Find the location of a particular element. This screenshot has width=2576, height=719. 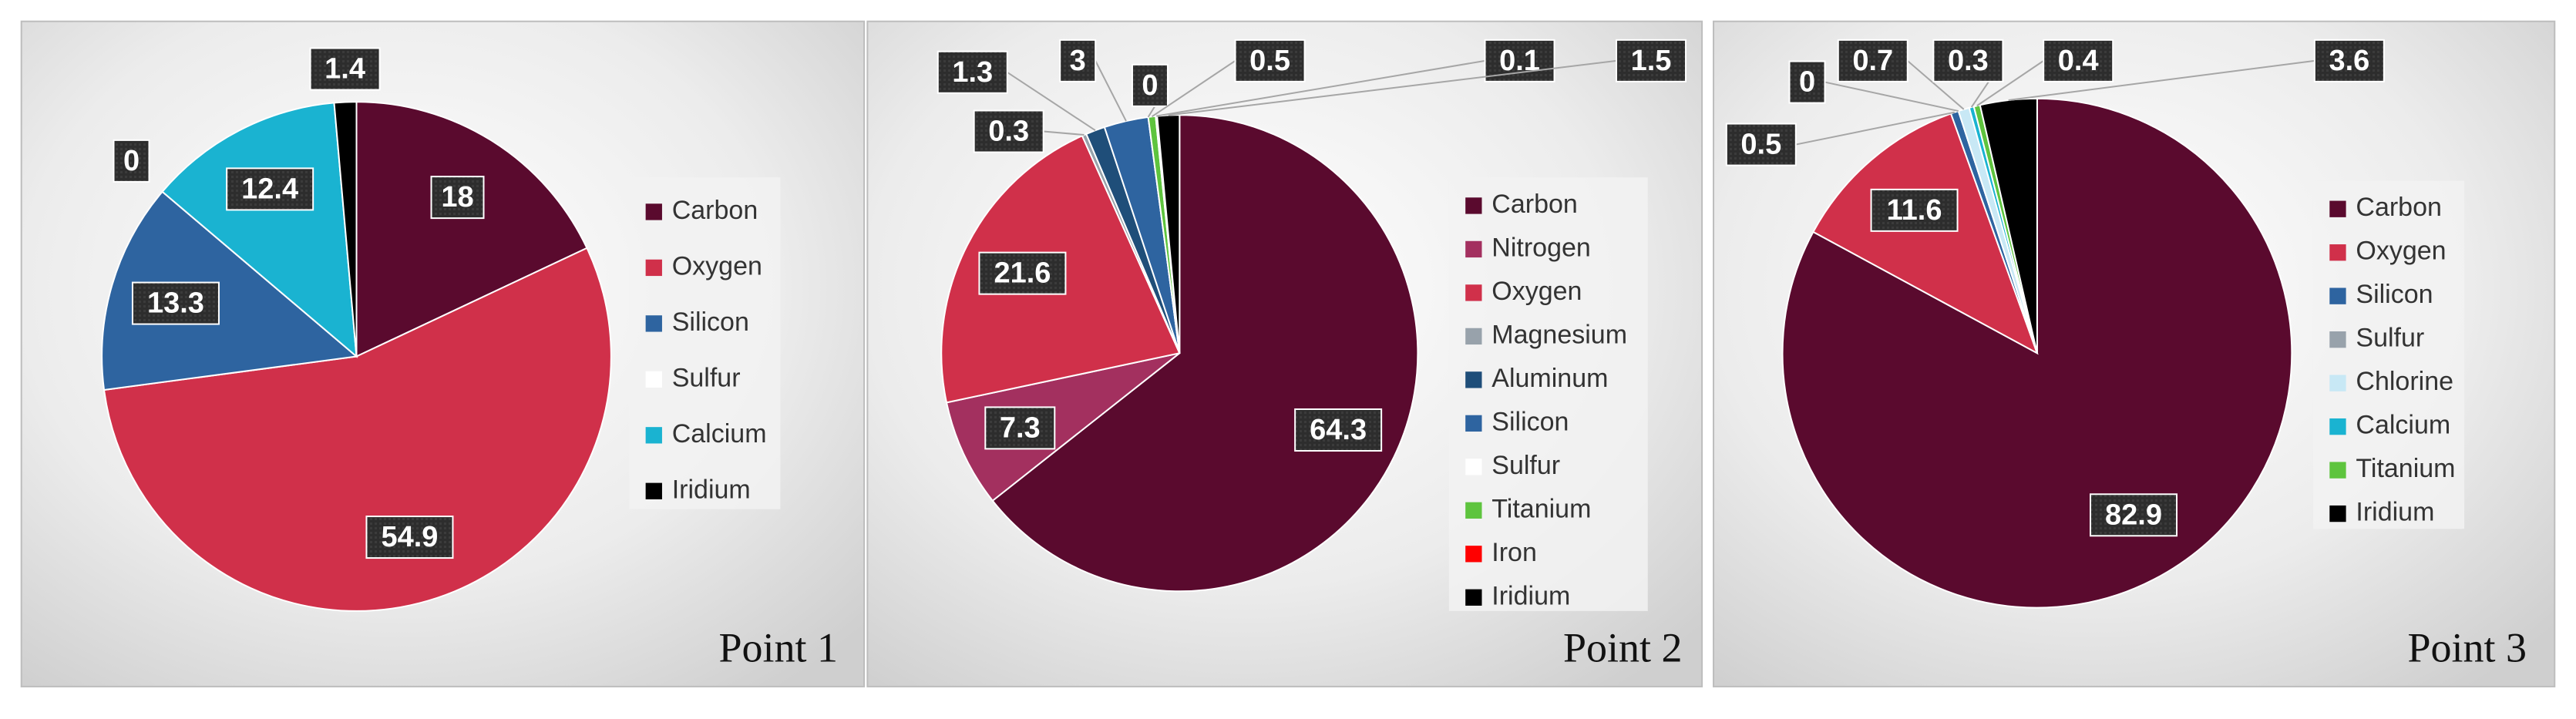

data-label-text: 3.6 is located at coordinates (2349, 61).